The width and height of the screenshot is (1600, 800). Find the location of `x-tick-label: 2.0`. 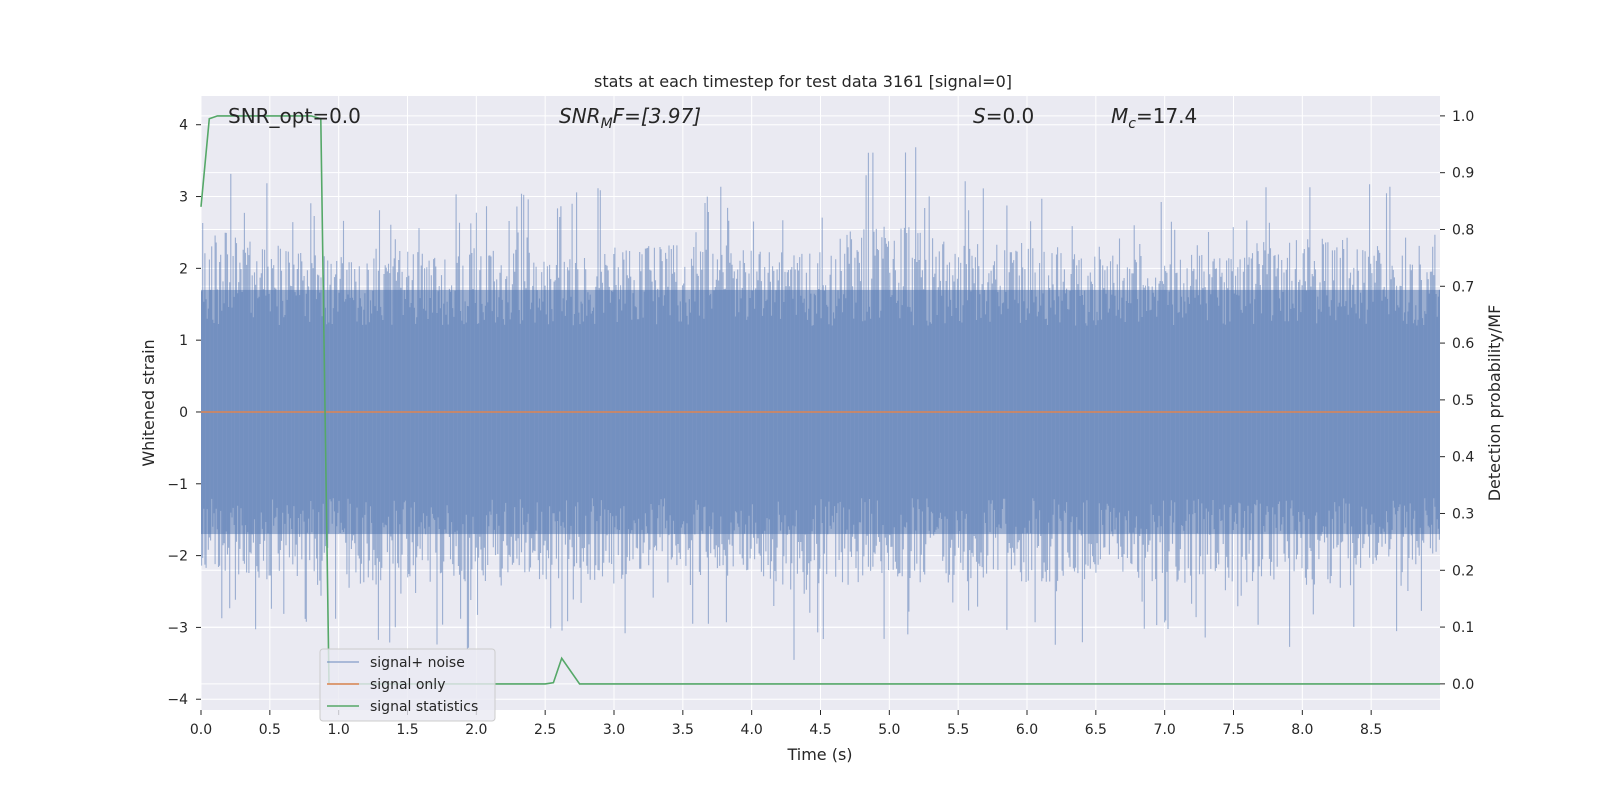

x-tick-label: 2.0 is located at coordinates (476, 730).